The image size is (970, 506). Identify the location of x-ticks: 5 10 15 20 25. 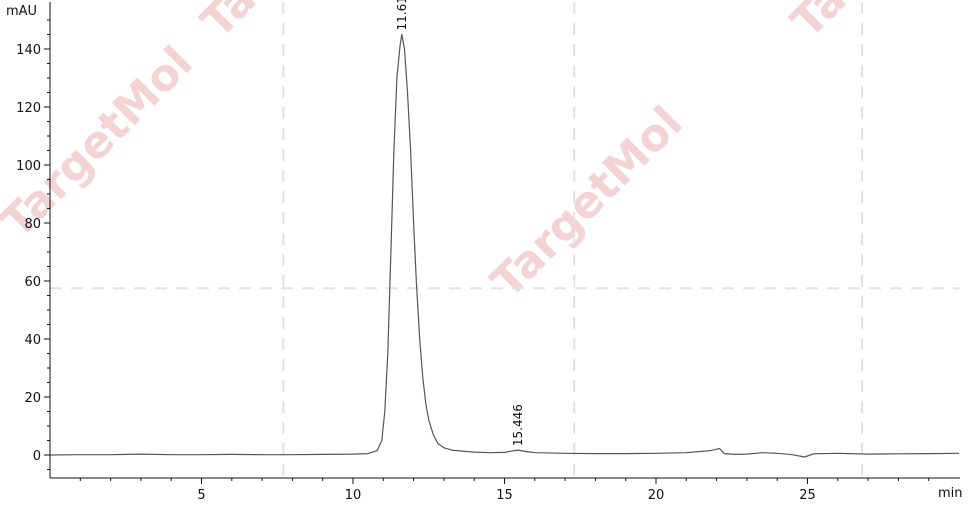
(504, 490).